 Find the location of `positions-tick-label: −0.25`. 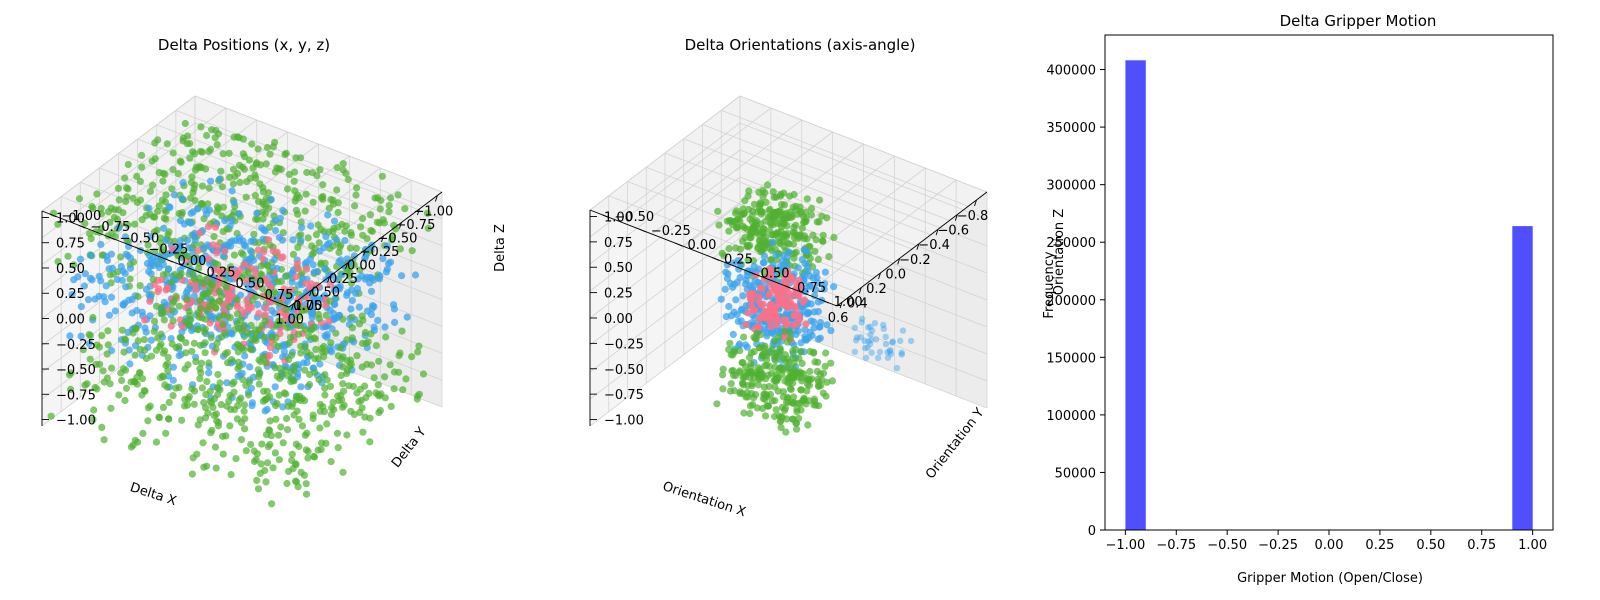

positions-tick-label: −0.25 is located at coordinates (76, 345).